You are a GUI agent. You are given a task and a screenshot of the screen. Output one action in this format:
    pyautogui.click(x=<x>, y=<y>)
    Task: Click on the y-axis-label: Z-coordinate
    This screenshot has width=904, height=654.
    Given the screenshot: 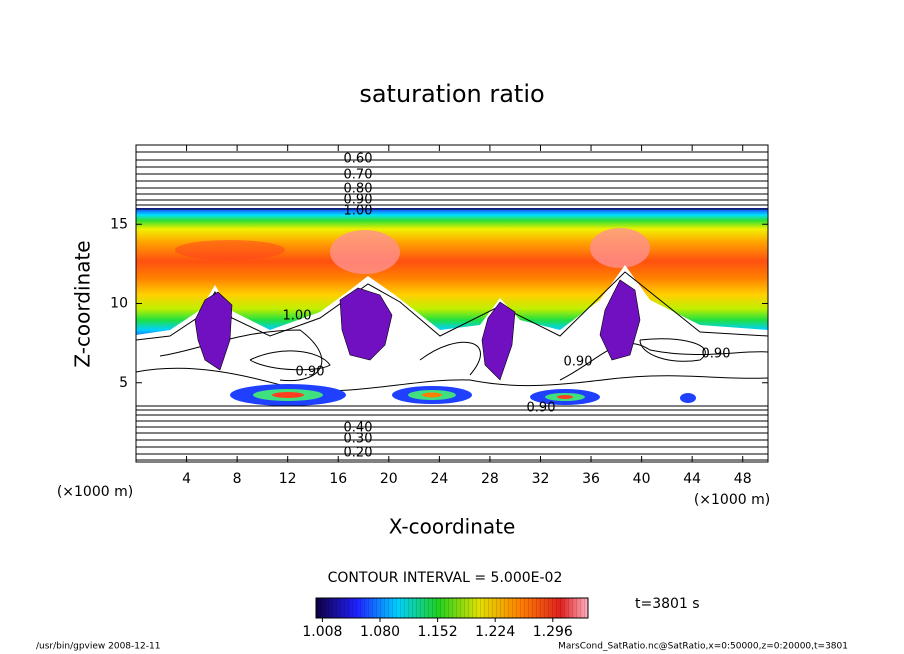 What is the action you would take?
    pyautogui.click(x=83, y=303)
    